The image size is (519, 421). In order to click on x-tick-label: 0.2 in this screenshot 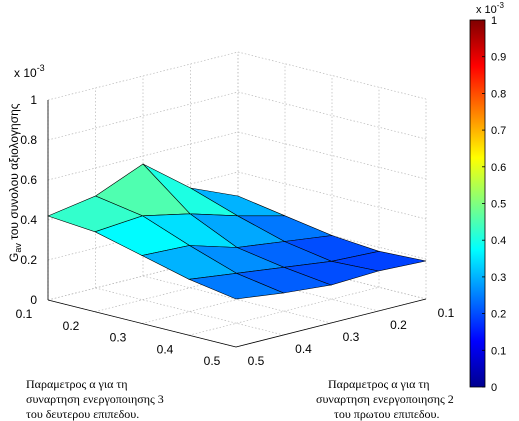, I will do `click(398, 325)`.